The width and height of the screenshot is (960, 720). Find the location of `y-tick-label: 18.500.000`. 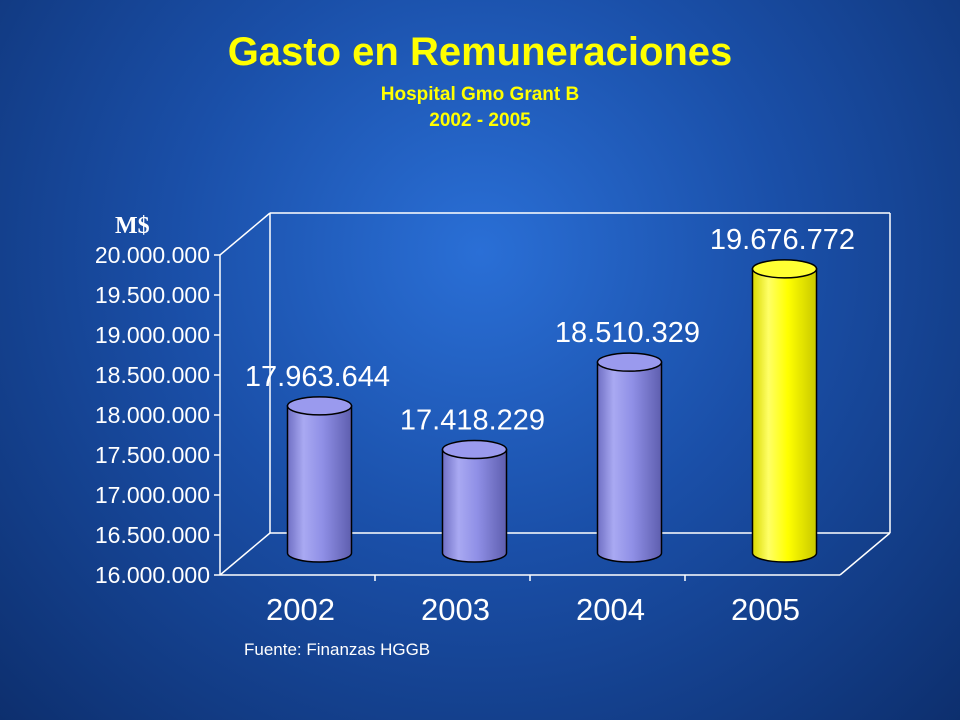

y-tick-label: 18.500.000 is located at coordinates (152, 375).